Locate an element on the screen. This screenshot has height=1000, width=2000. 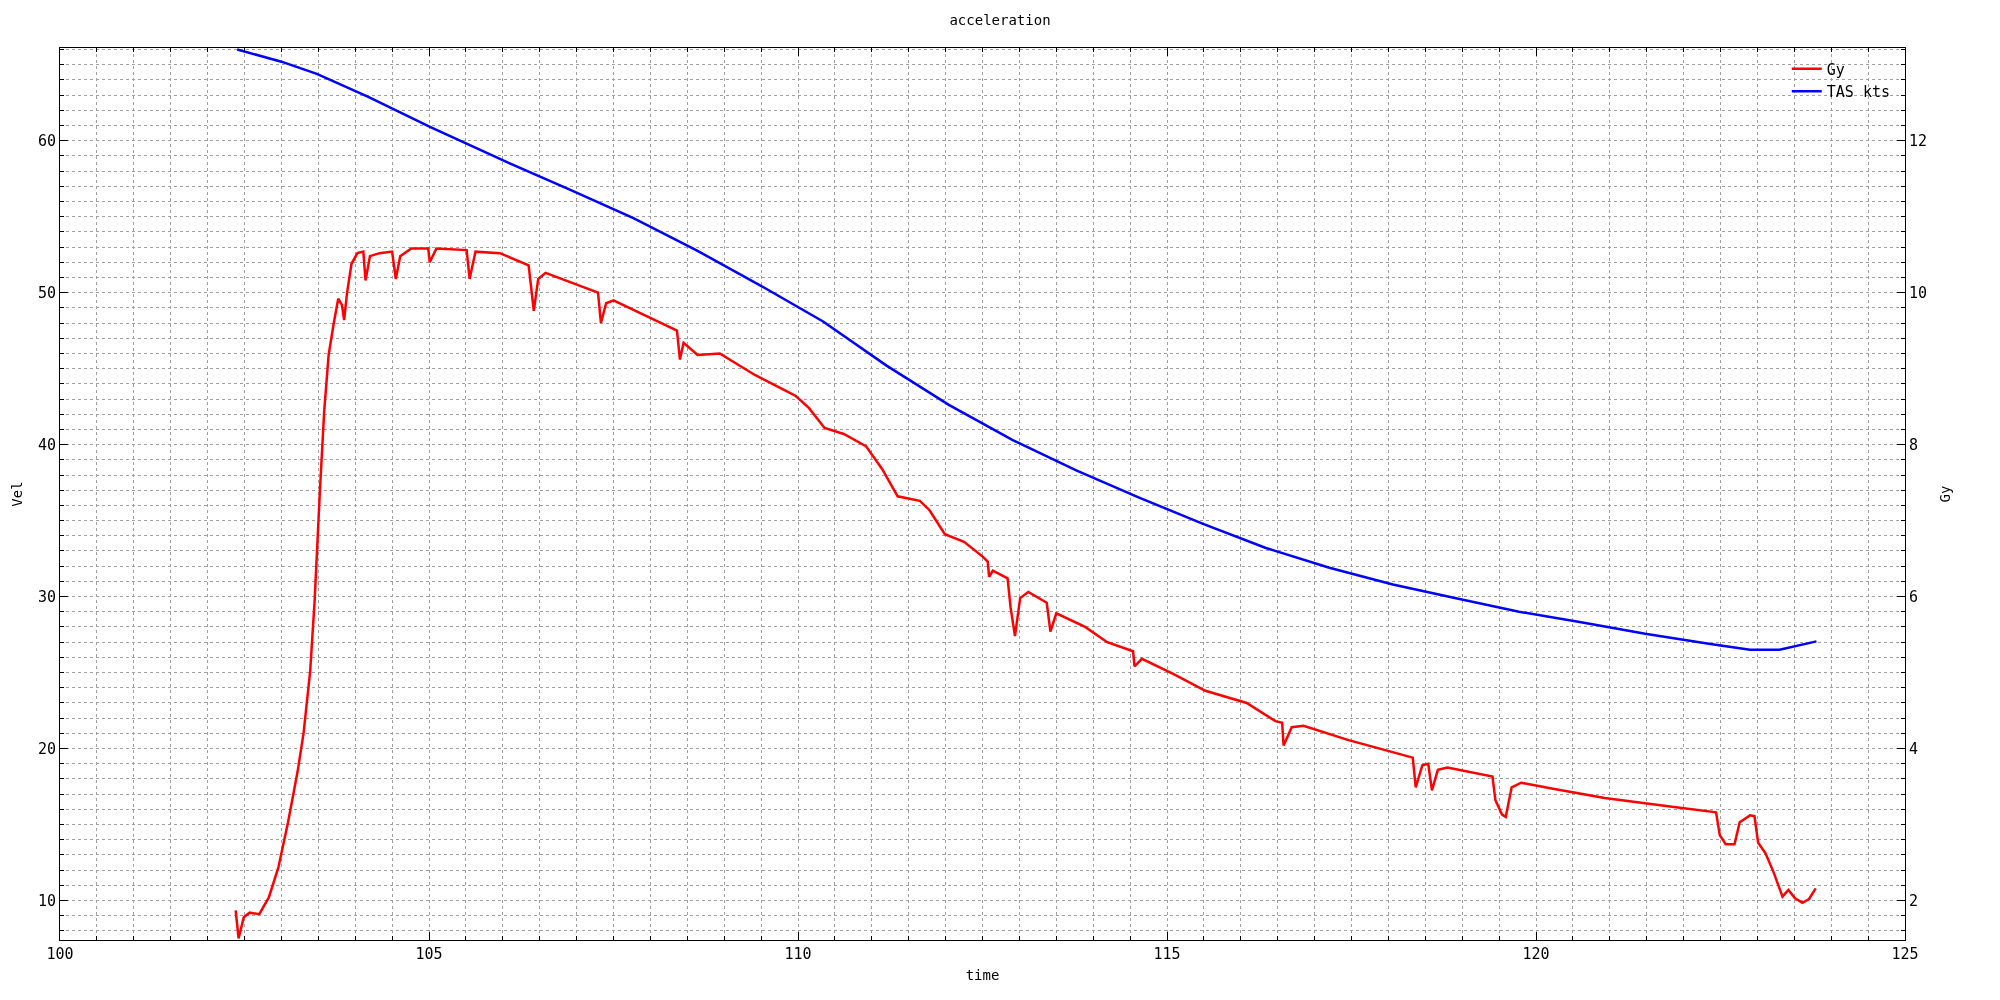
y-tick-label: 50 is located at coordinates (46, 292).